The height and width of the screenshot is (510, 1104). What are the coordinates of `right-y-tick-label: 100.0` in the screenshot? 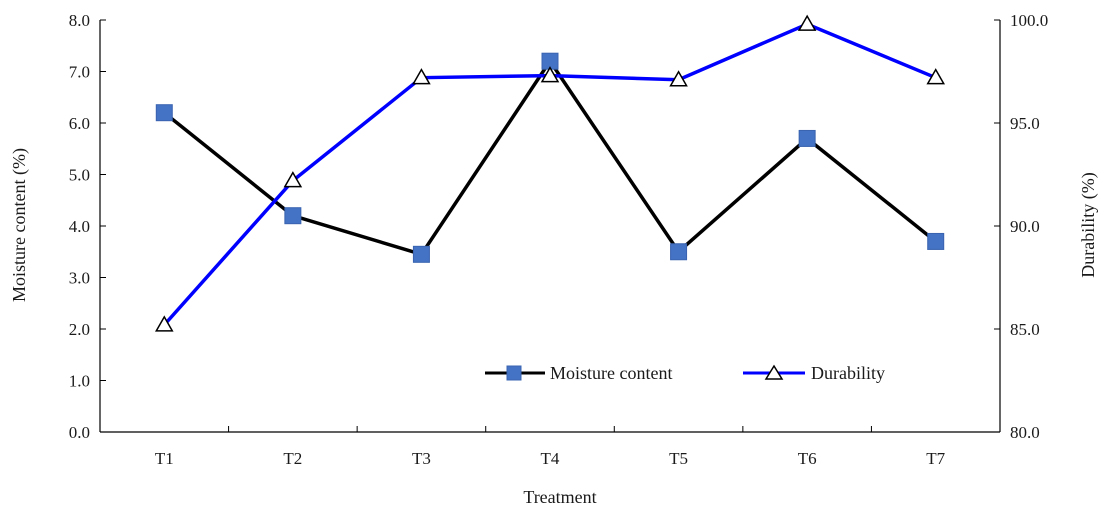 It's located at (1029, 20).